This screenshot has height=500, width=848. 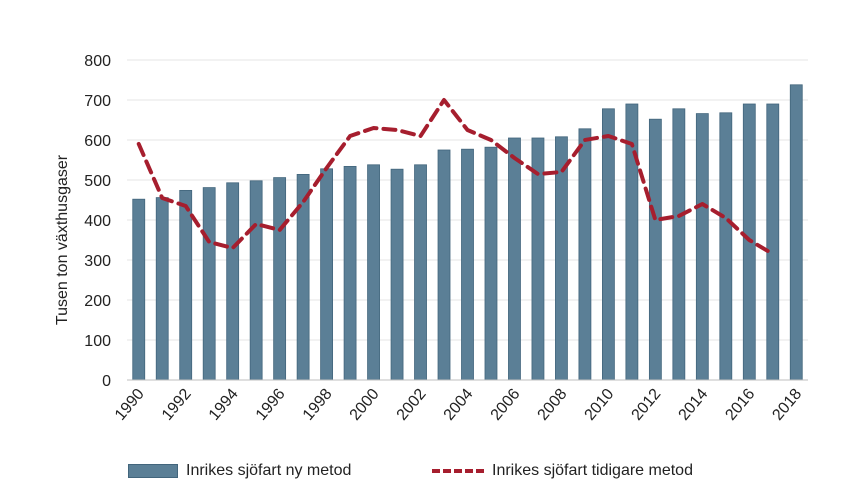 What do you see at coordinates (106, 381) in the screenshot?
I see `y-tick-label: 0` at bounding box center [106, 381].